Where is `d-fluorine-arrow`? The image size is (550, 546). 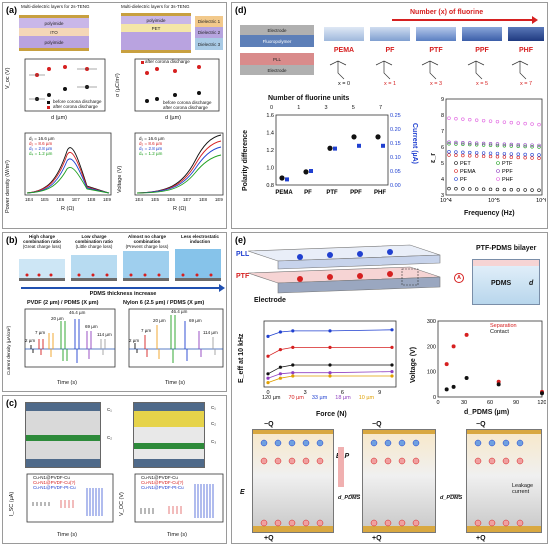
d-fluorine-arrow is located at coordinates (463, 20).